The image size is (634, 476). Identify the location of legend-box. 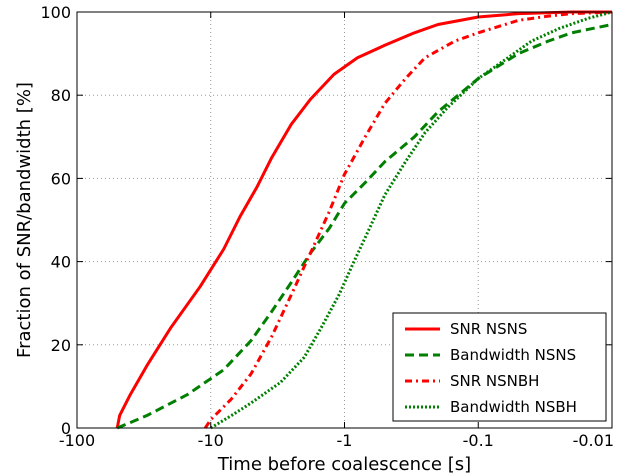
(499, 367).